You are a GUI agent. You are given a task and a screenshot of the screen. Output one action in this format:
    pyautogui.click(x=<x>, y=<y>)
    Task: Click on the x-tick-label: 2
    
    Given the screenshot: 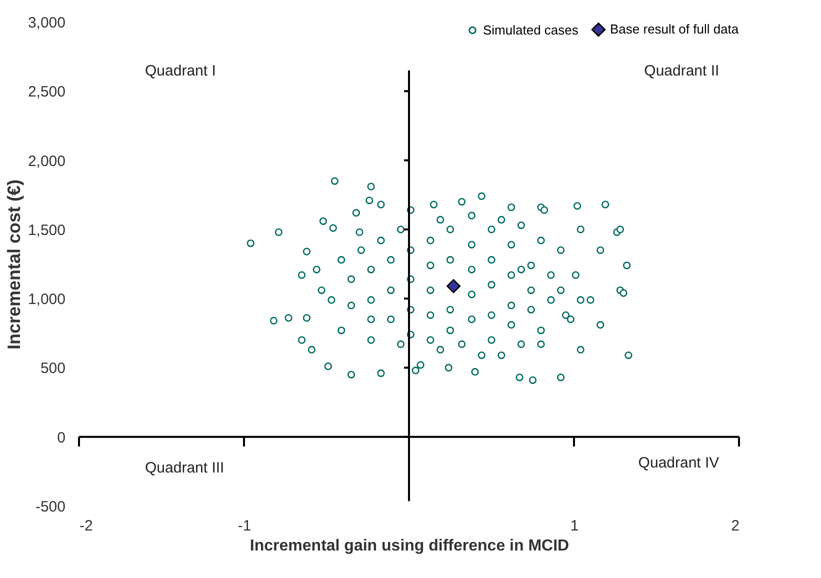 What is the action you would take?
    pyautogui.click(x=735, y=526)
    